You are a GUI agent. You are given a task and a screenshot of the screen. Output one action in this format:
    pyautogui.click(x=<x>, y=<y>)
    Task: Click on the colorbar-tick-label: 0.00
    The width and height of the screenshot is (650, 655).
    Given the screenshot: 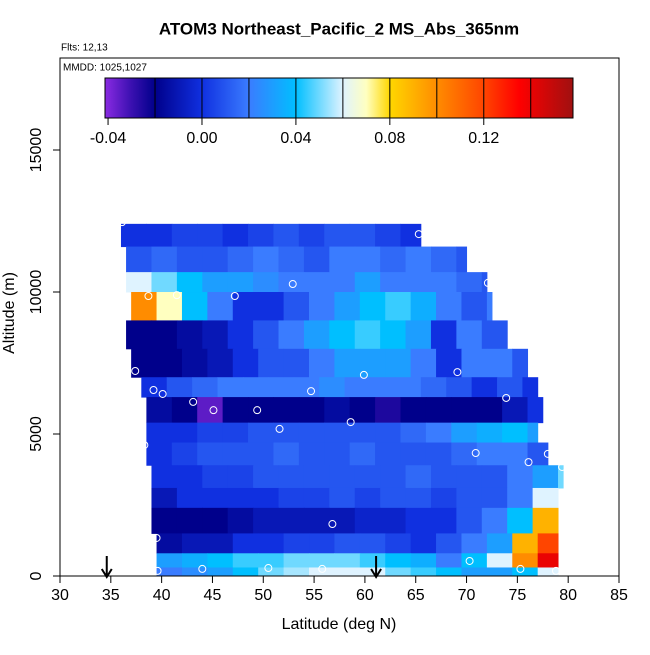 What is the action you would take?
    pyautogui.click(x=201, y=138)
    